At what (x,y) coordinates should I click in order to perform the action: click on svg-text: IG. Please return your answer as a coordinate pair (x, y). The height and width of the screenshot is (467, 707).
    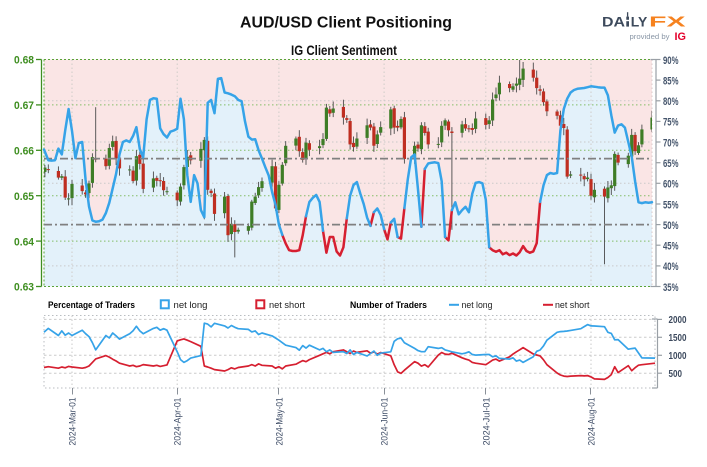
    Looking at the image, I should click on (681, 37).